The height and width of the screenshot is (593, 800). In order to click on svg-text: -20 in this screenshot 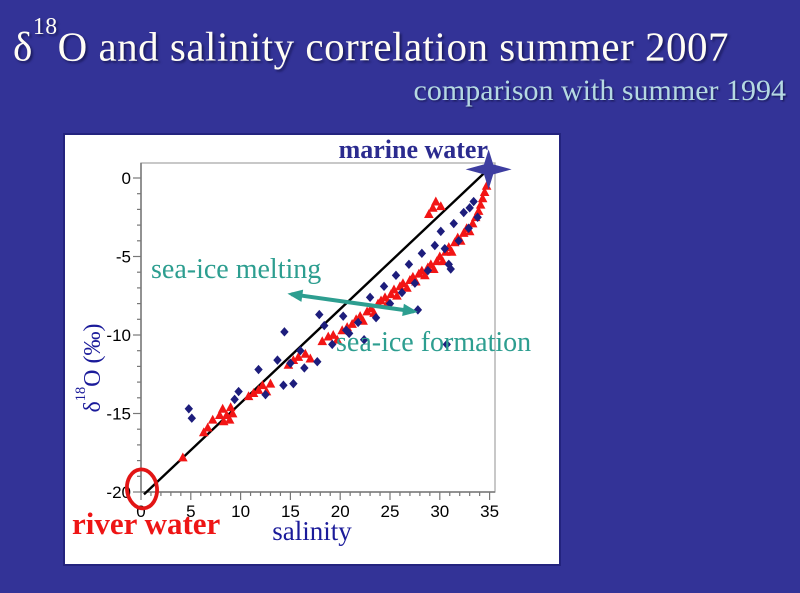, I will do `click(118, 492)`.